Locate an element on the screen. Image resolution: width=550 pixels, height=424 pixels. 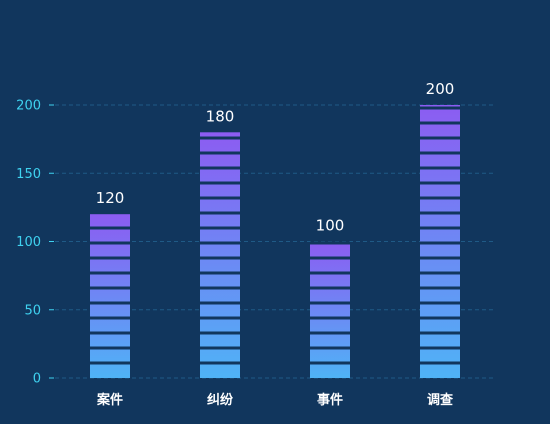
x-tick-label: 调查 is located at coordinates (440, 400).